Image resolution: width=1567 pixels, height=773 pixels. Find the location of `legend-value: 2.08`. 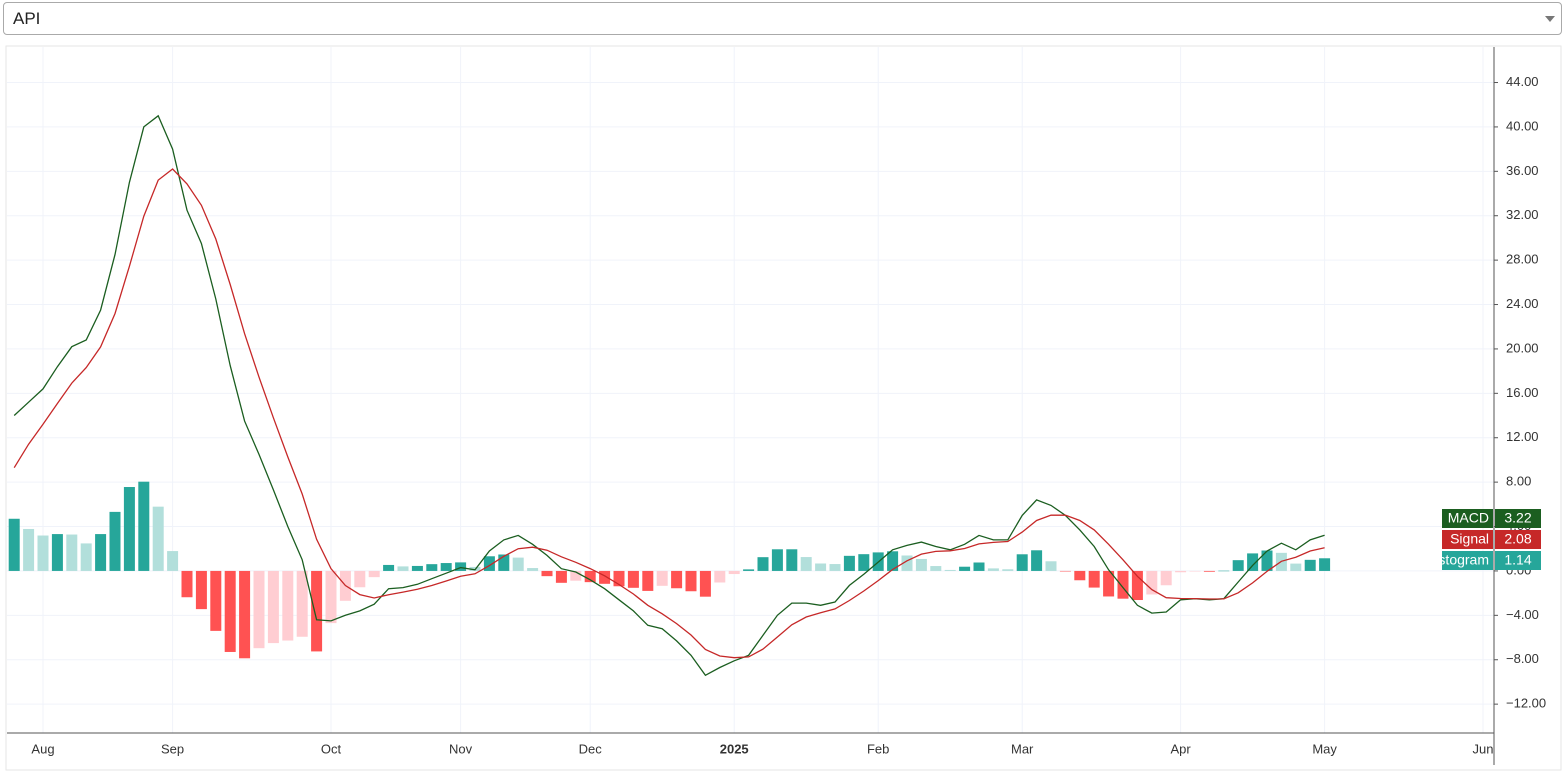

legend-value: 2.08 is located at coordinates (1517, 539).